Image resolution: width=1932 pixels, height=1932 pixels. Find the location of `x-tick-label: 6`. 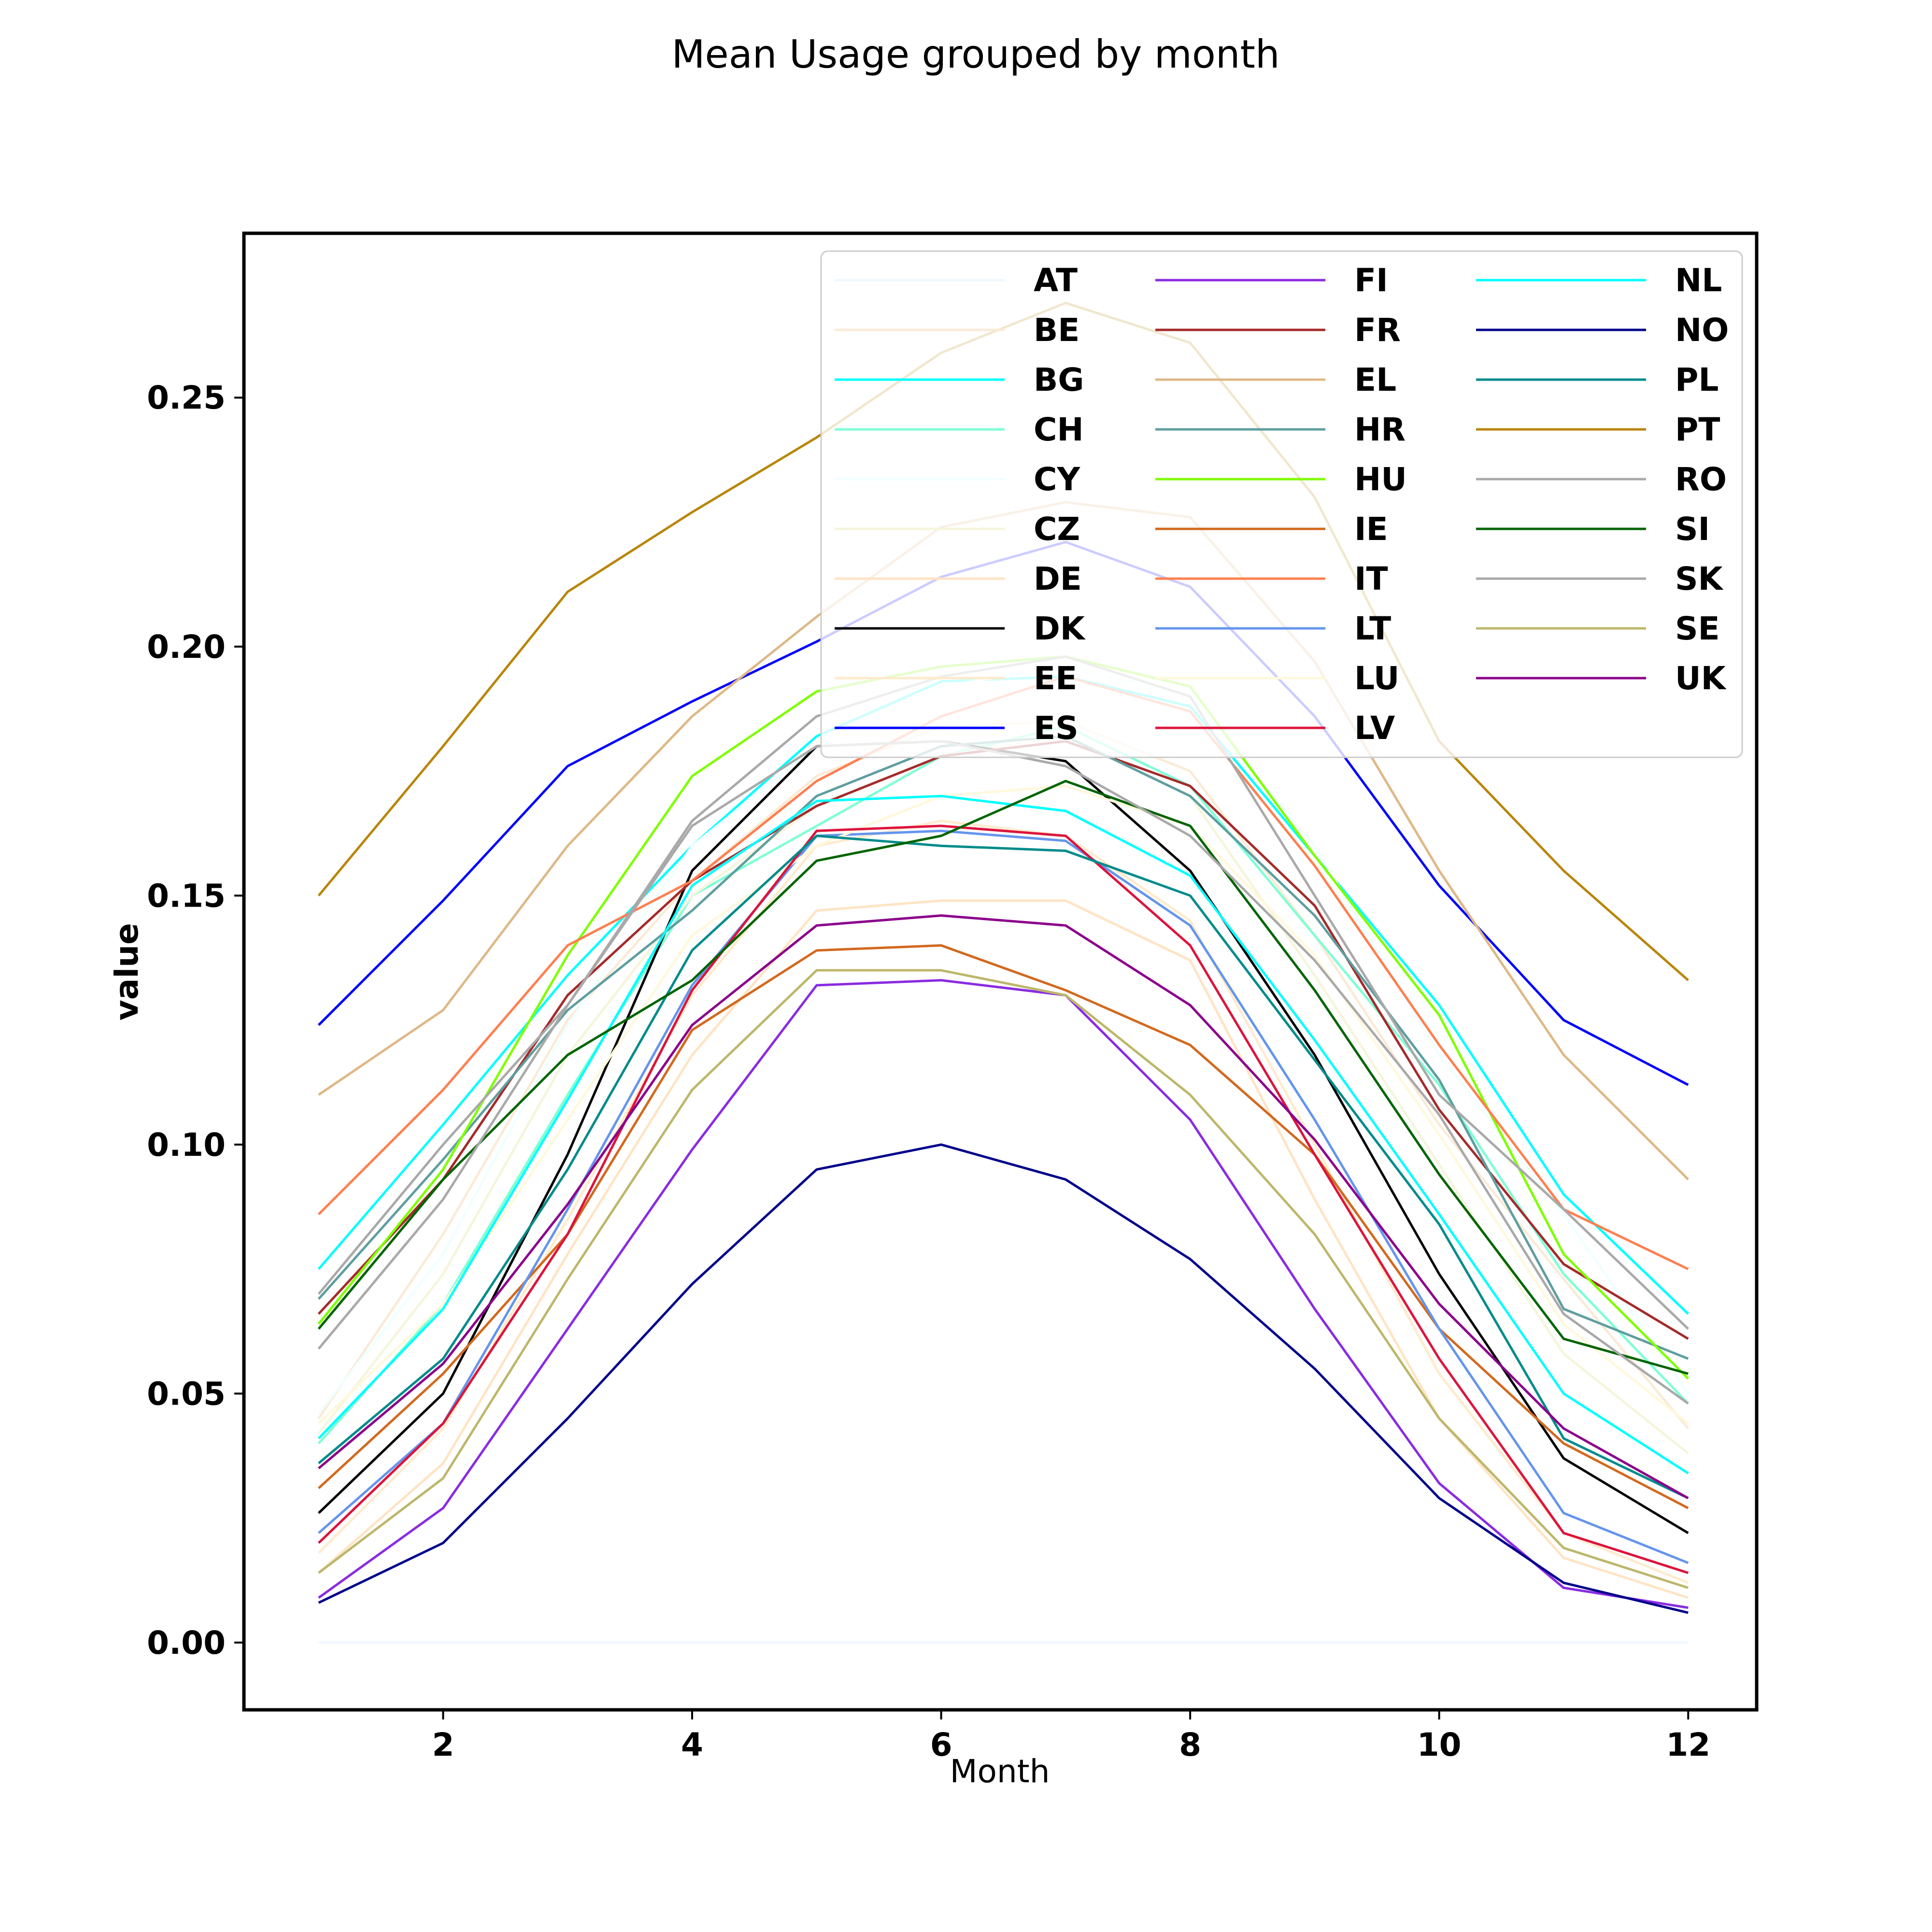

x-tick-label: 6 is located at coordinates (941, 1744).